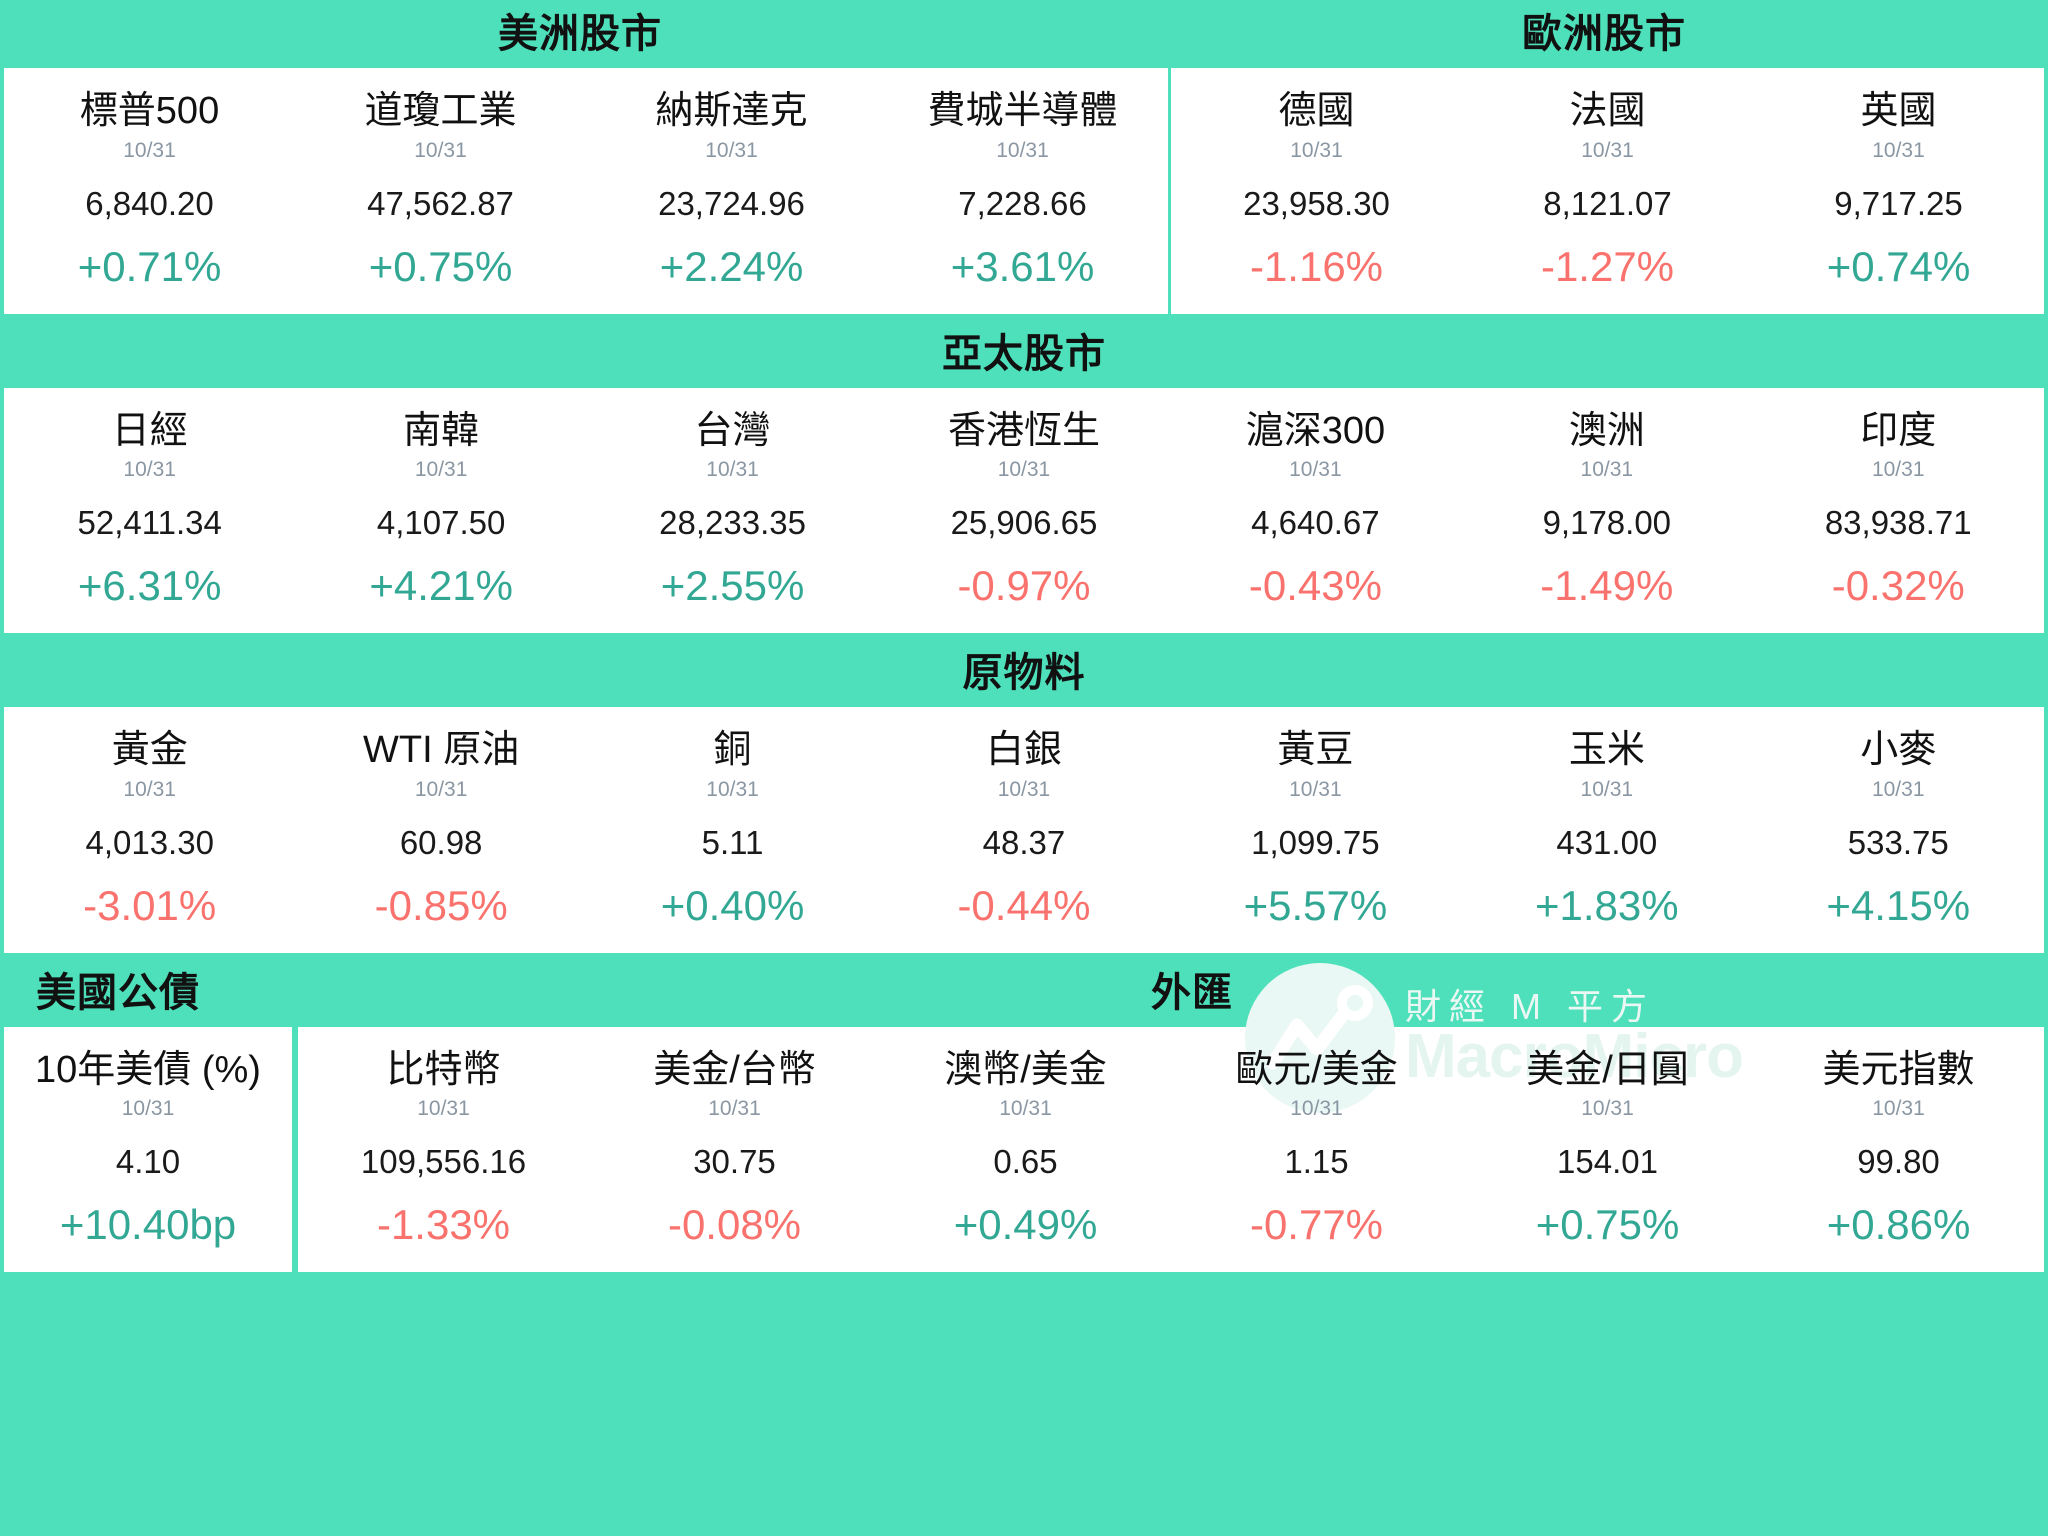  What do you see at coordinates (1607, 1150) in the screenshot?
I see `quote-cell: 美金/日圓 10/31 154.01 +0.75%` at bounding box center [1607, 1150].